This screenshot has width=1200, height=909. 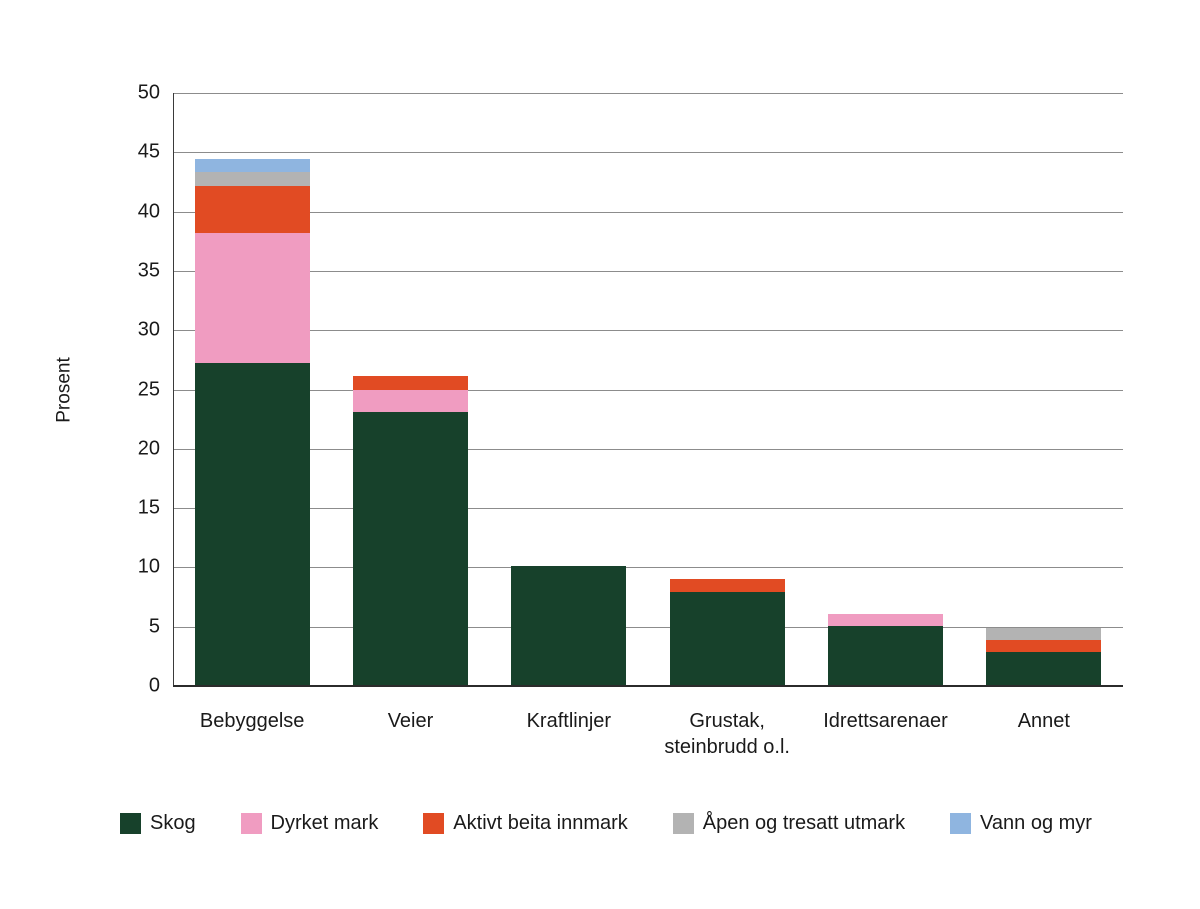 I want to click on y-tick-label-10: 10, so click(x=148, y=566).